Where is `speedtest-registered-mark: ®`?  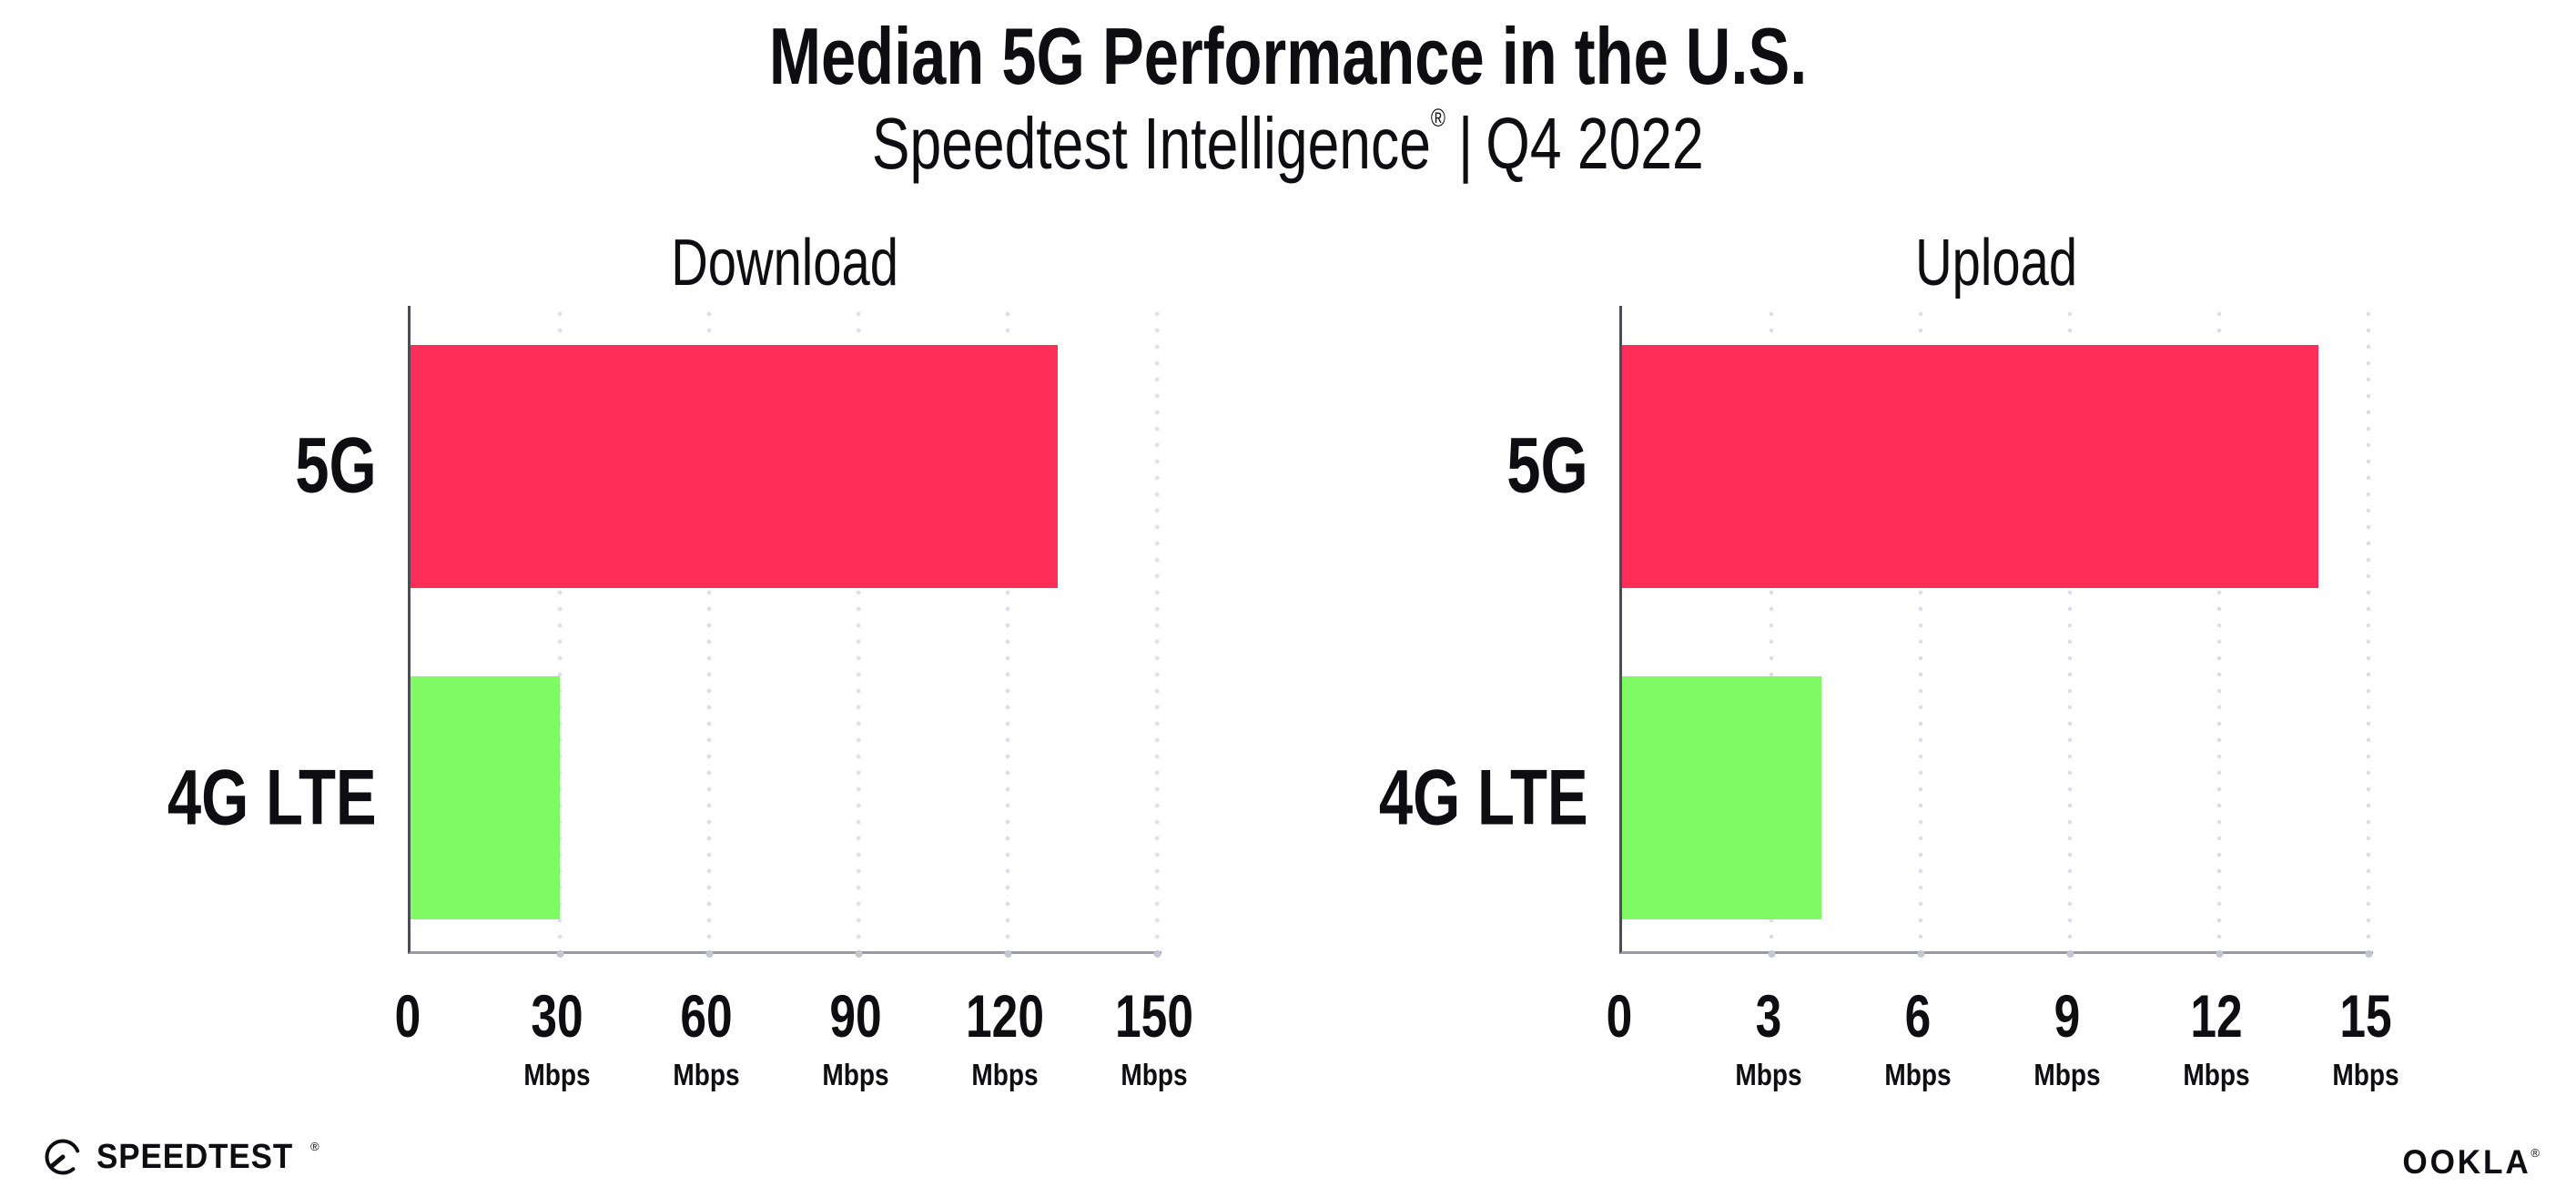 speedtest-registered-mark: ® is located at coordinates (314, 1147).